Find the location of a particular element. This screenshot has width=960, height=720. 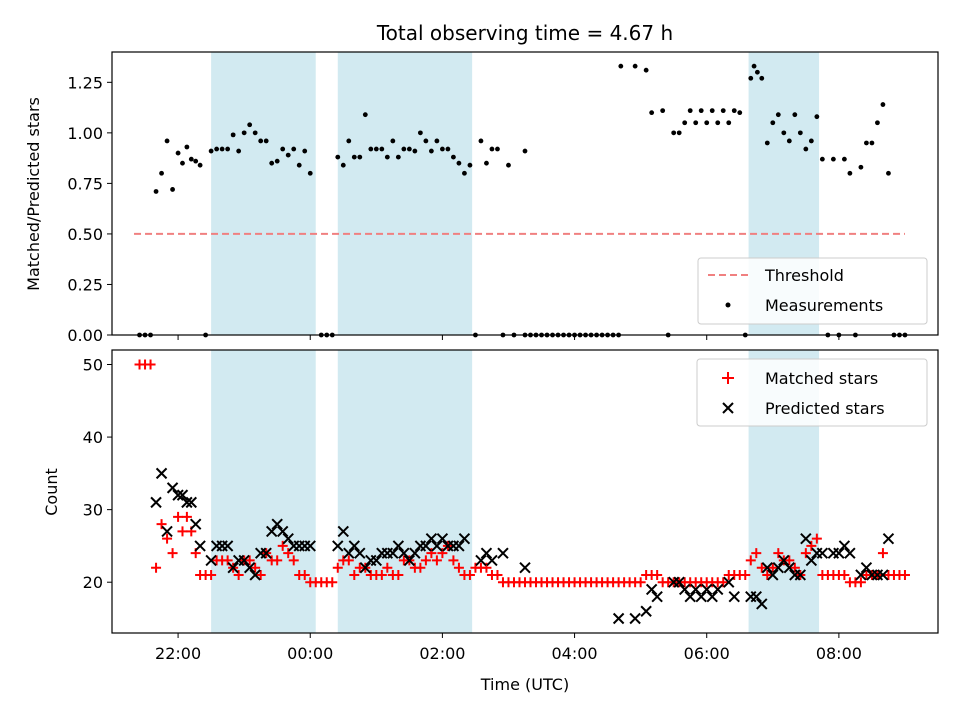

legend-matched-swatch is located at coordinates (728, 378).